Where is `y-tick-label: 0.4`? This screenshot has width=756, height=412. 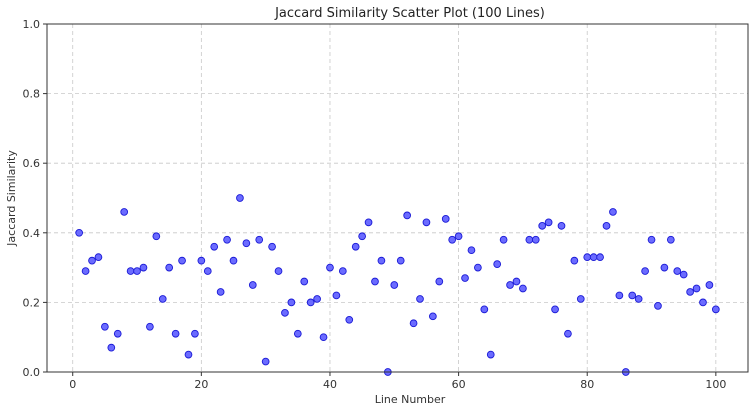
y-tick-label: 0.4 is located at coordinates (32, 233).